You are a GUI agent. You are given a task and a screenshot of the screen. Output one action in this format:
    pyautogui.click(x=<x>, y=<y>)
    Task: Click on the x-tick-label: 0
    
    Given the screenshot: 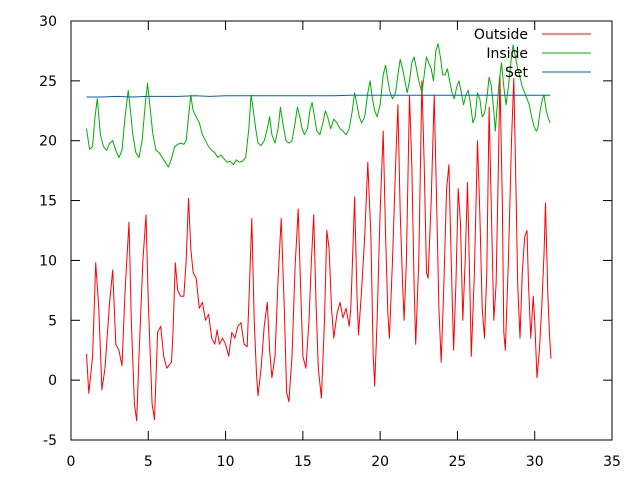 What is the action you would take?
    pyautogui.click(x=71, y=462)
    